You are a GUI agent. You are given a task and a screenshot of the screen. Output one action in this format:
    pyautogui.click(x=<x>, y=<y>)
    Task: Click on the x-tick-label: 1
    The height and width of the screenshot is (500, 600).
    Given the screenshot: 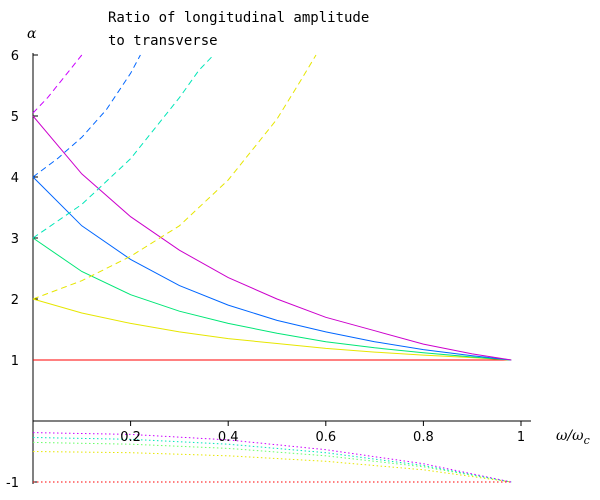 What is the action you would take?
    pyautogui.click(x=521, y=437)
    